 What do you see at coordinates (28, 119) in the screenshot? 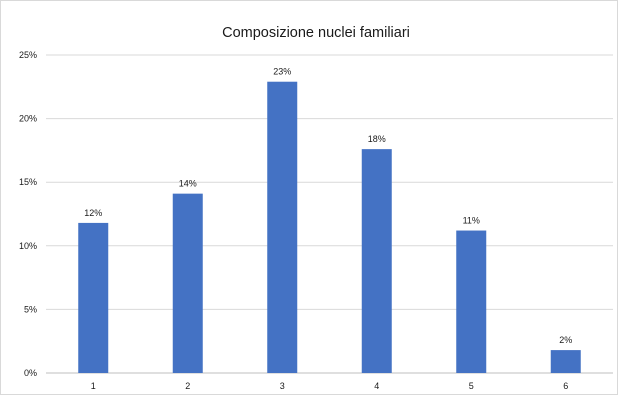
I see `y-tick-label: 20%` at bounding box center [28, 119].